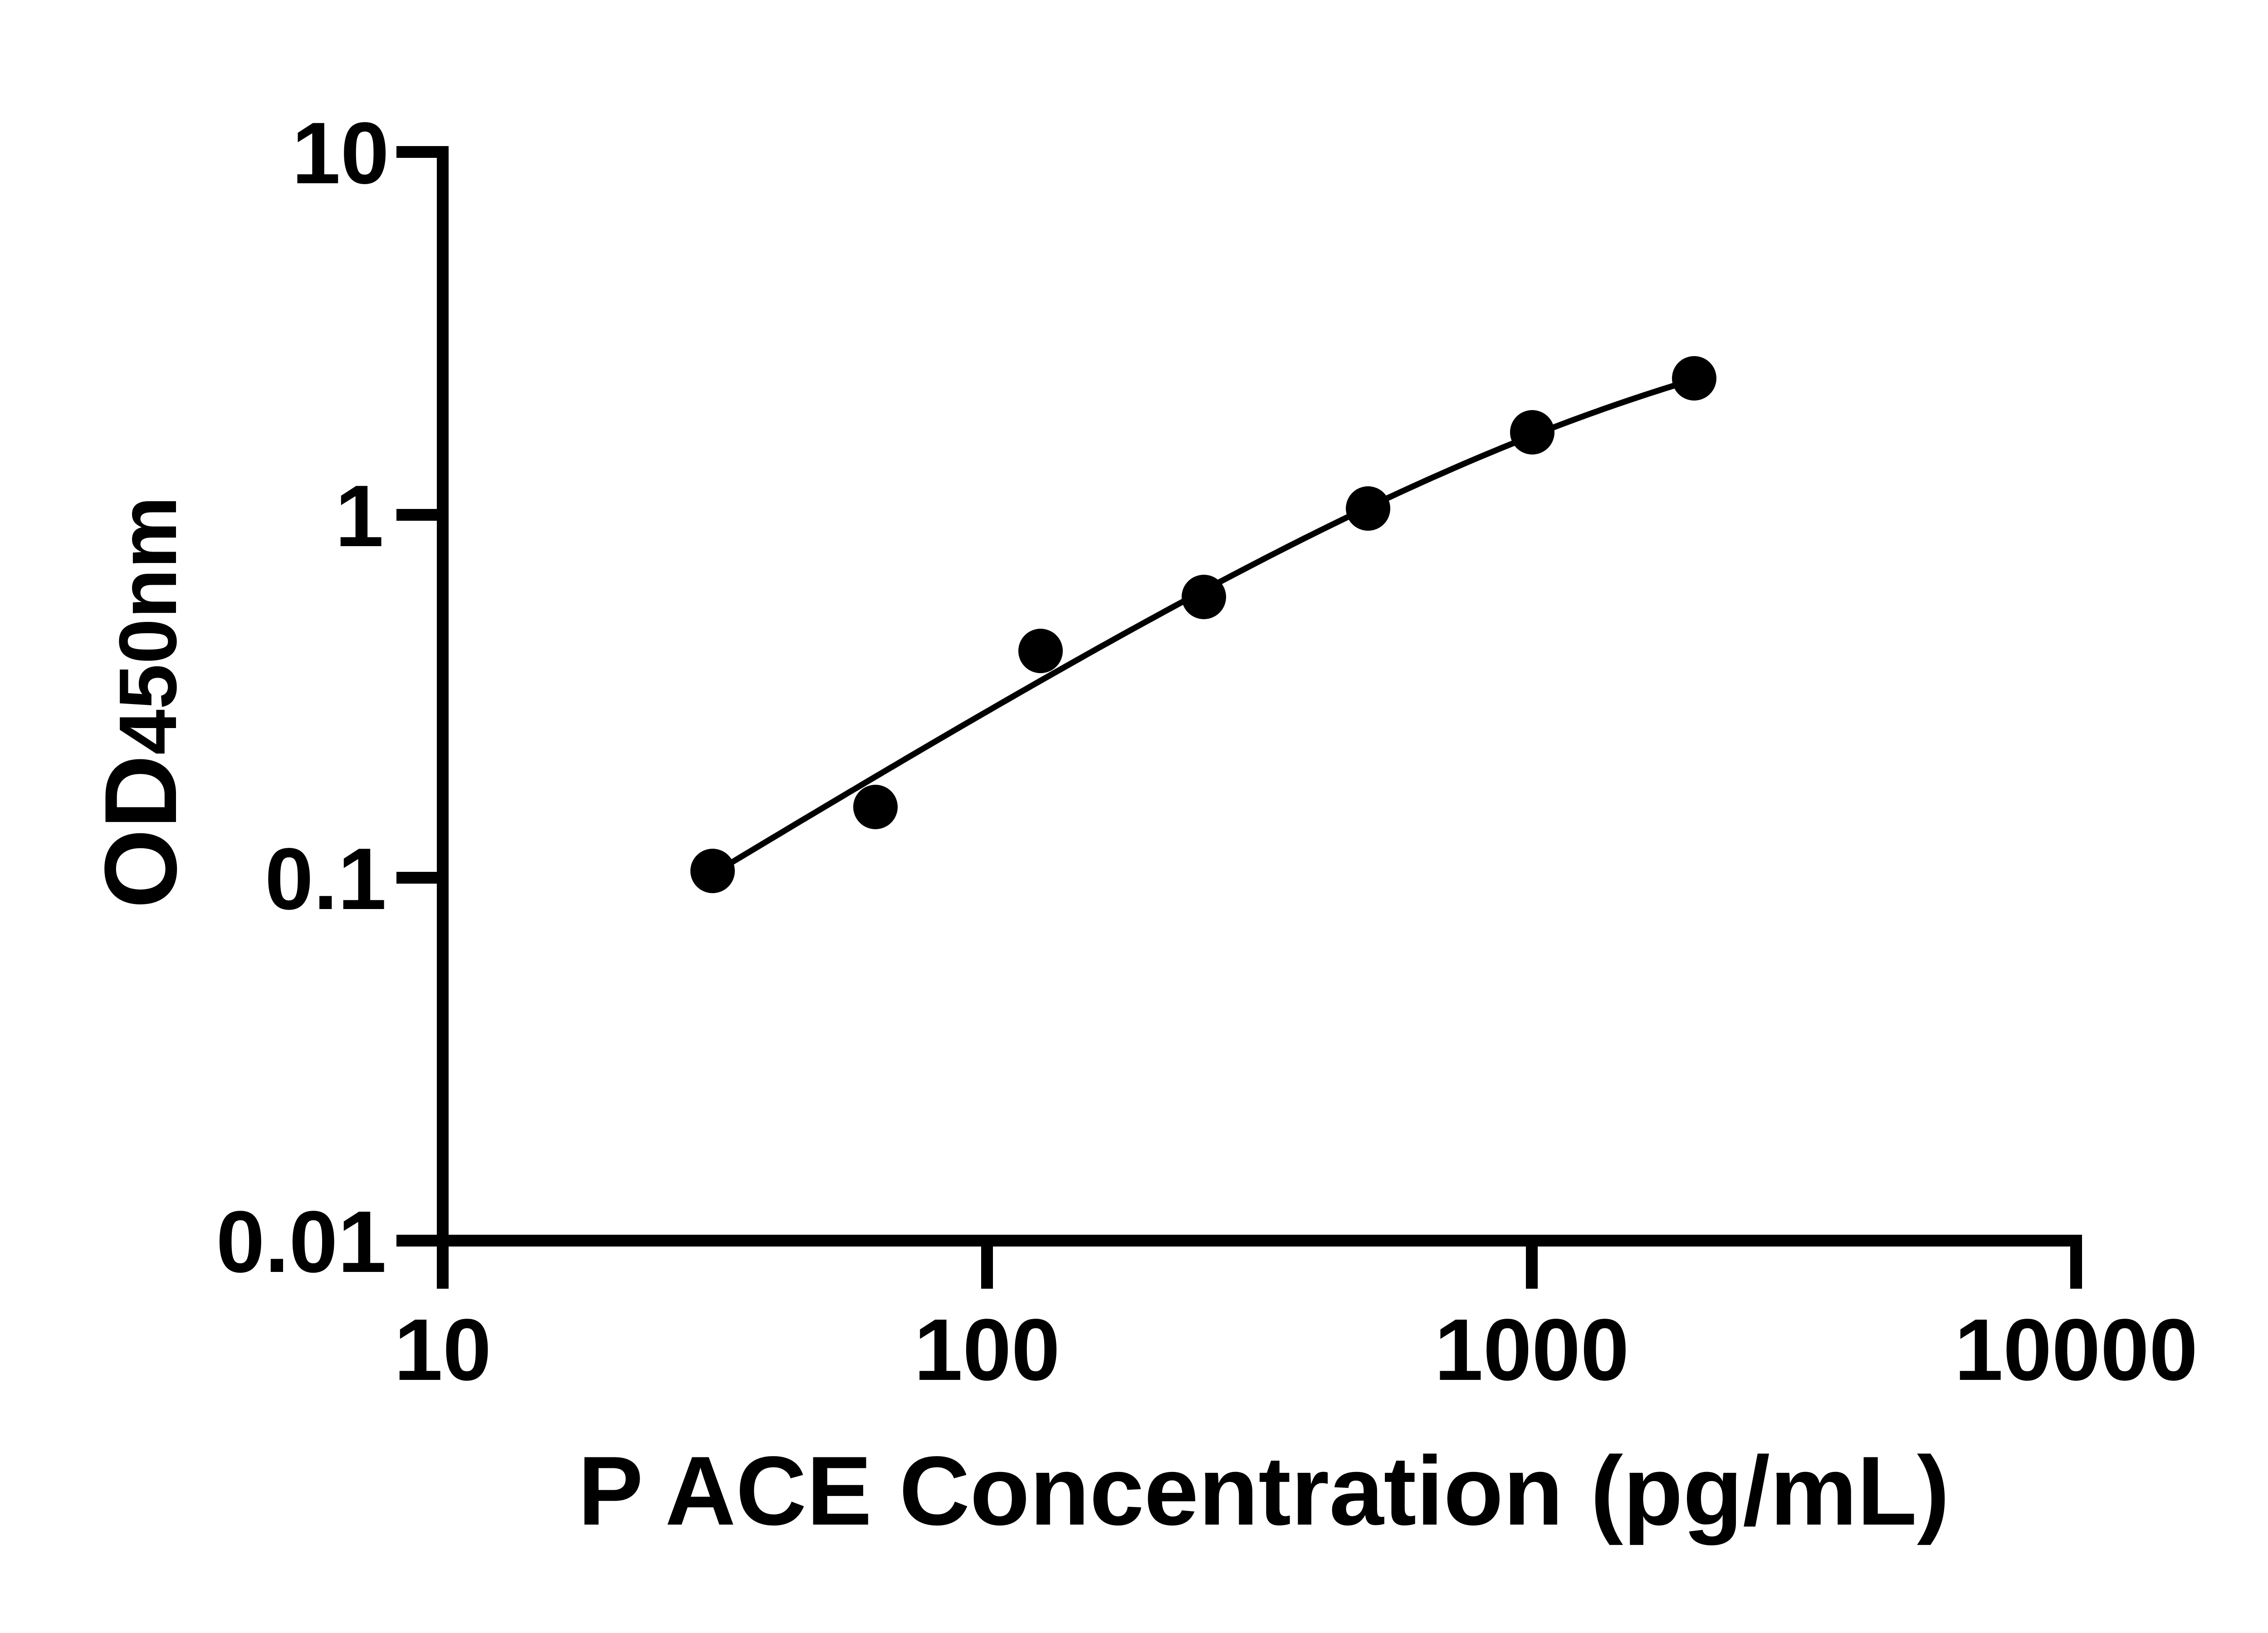 The image size is (2268, 1633). What do you see at coordinates (301, 1242) in the screenshot?
I see `svg-text: 0.01` at bounding box center [301, 1242].